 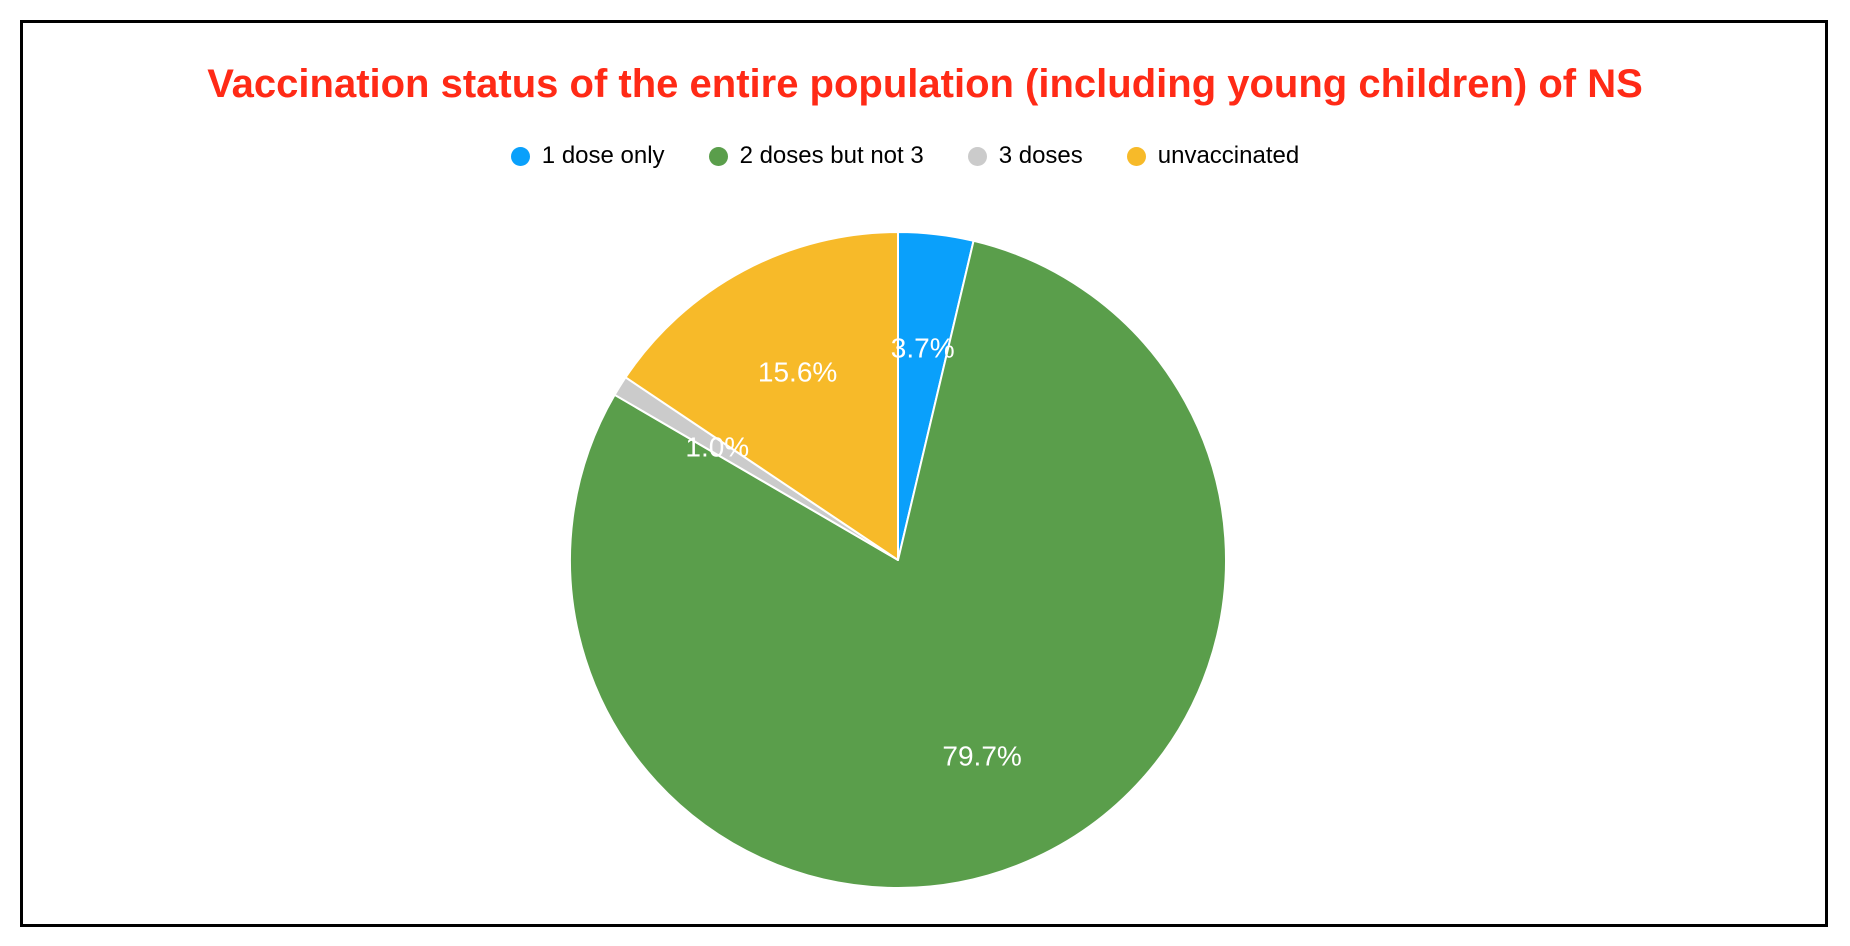 What do you see at coordinates (1040, 155) in the screenshot?
I see `legend-item-label: 3 doses` at bounding box center [1040, 155].